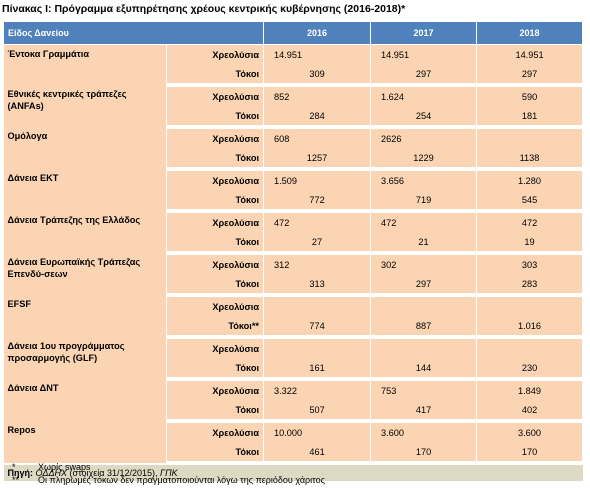  Describe the element at coordinates (64, 467) in the screenshot. I see `footnote-text: Χωρίς swaps` at that location.